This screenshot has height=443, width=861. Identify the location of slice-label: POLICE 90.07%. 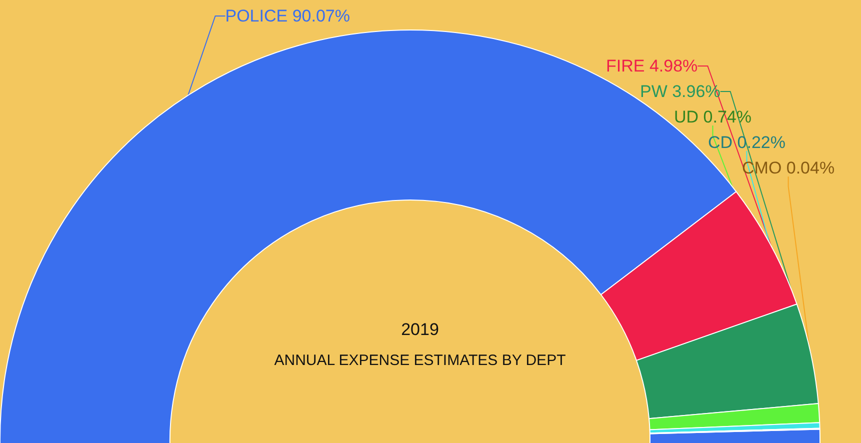
(287, 16).